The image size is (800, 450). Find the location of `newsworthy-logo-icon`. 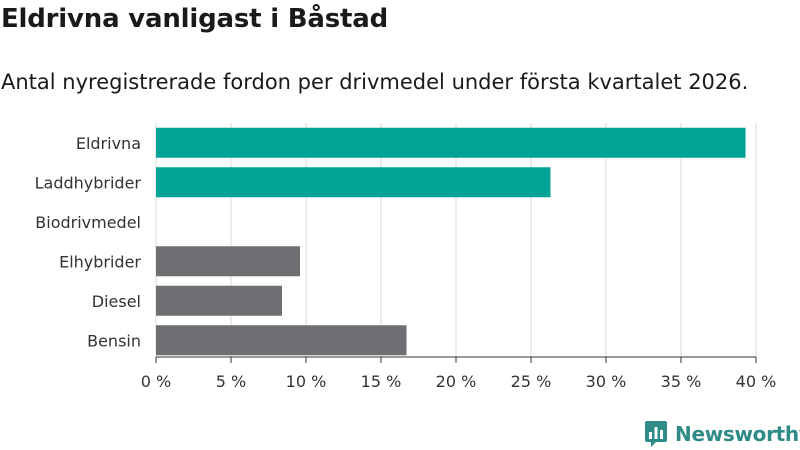

newsworthy-logo-icon is located at coordinates (656, 434).